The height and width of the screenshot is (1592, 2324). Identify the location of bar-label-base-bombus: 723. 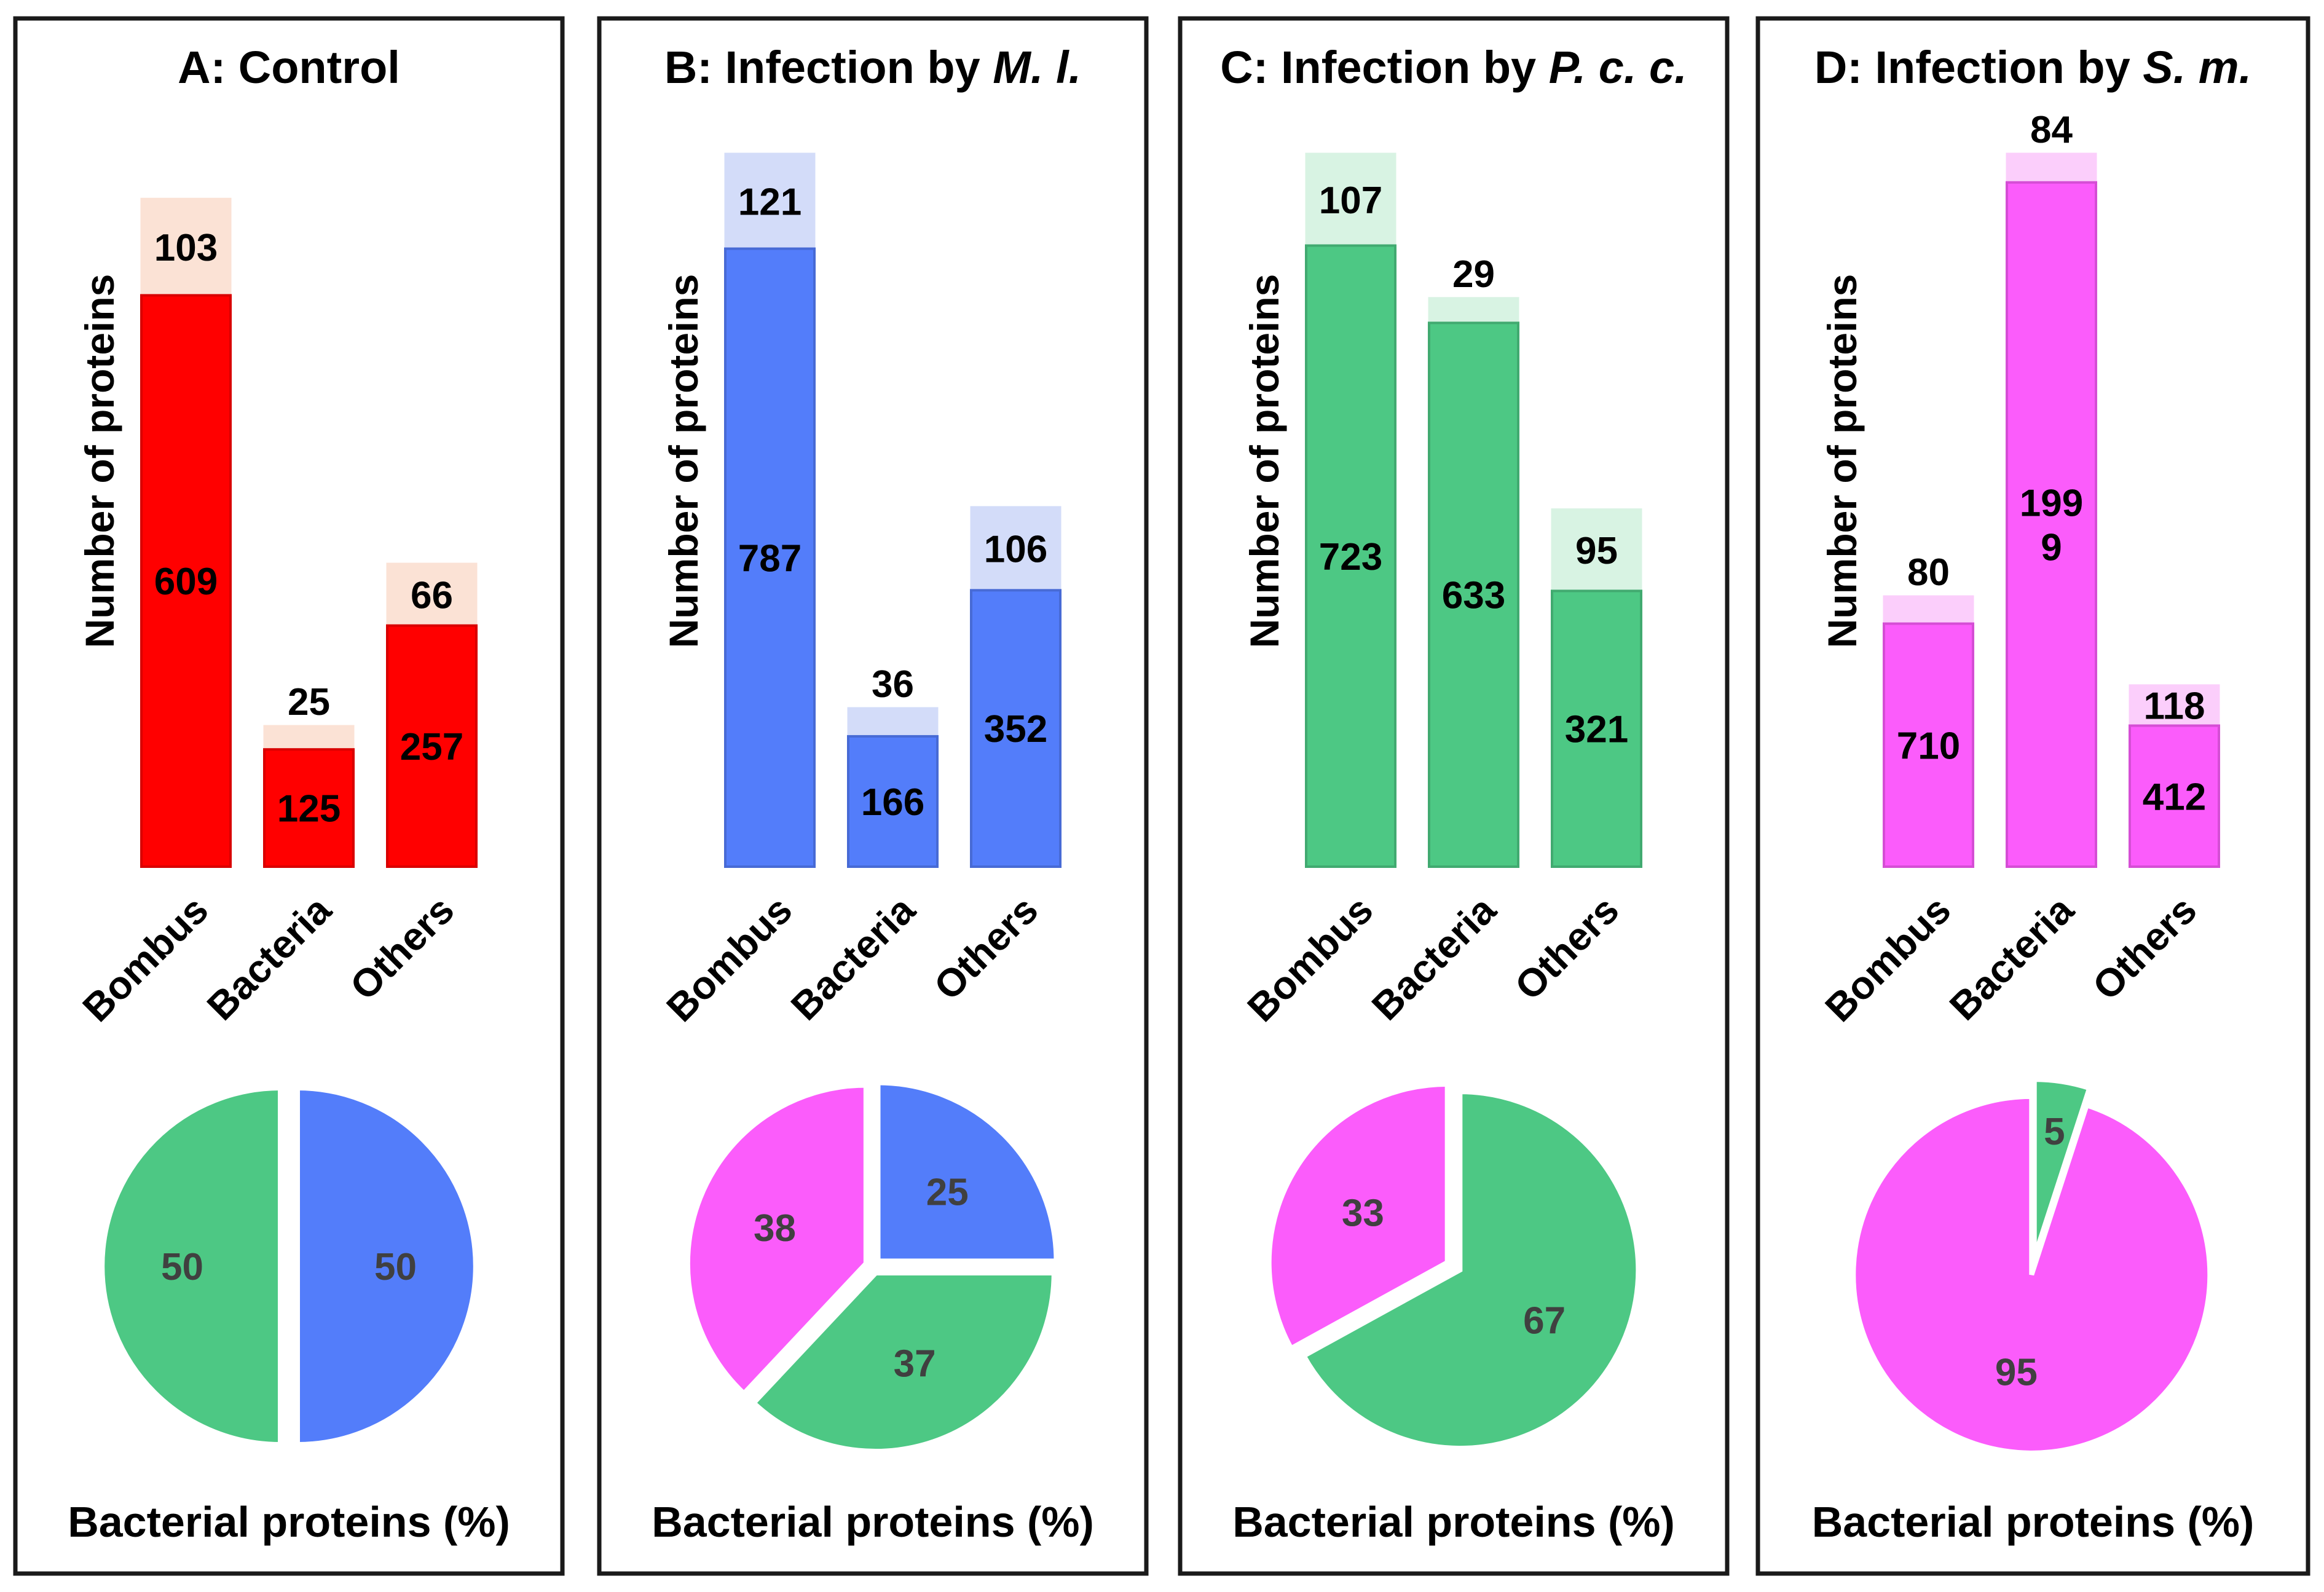
(1350, 557).